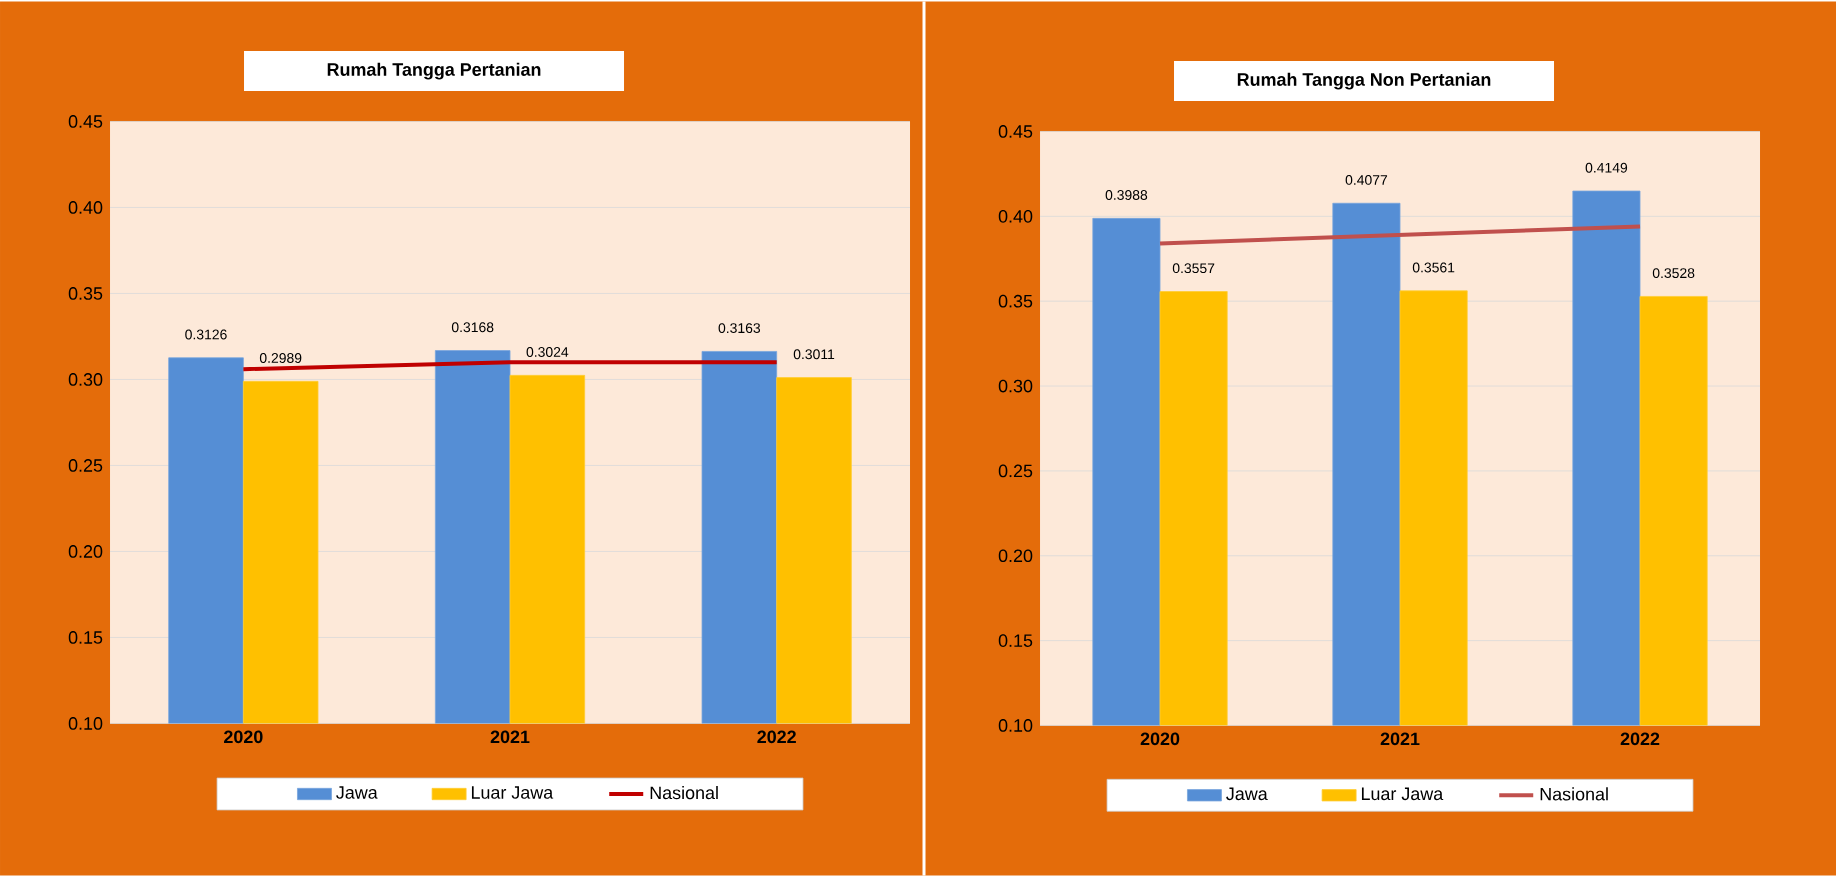 The width and height of the screenshot is (1836, 876). What do you see at coordinates (434, 71) in the screenshot?
I see `chart-title: Rumah Tangga Pertanian` at bounding box center [434, 71].